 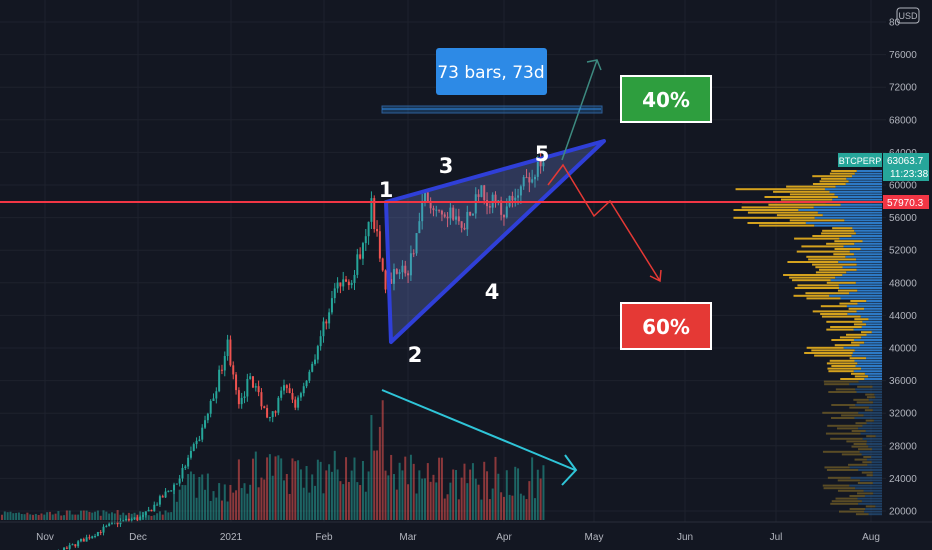 I want to click on date-range-measure, so click(x=492, y=109).